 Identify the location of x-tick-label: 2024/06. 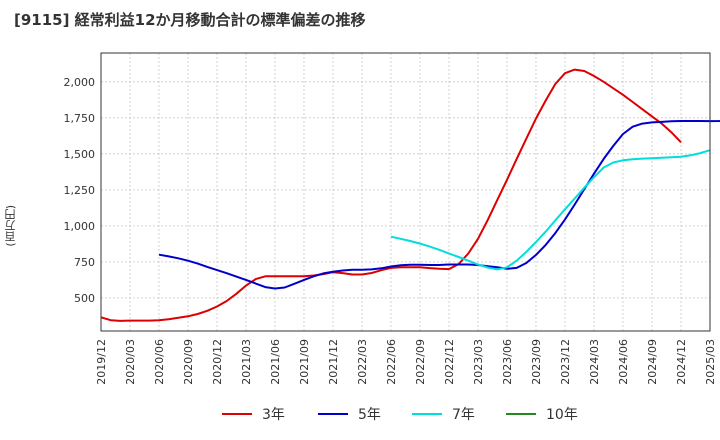
(623, 362).